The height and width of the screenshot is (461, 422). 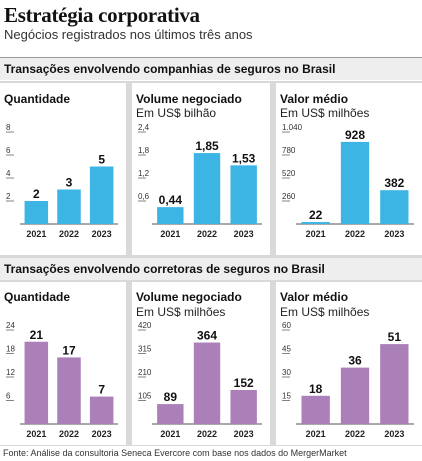 I want to click on chart-title-5: Volume negociado, so click(x=189, y=297).